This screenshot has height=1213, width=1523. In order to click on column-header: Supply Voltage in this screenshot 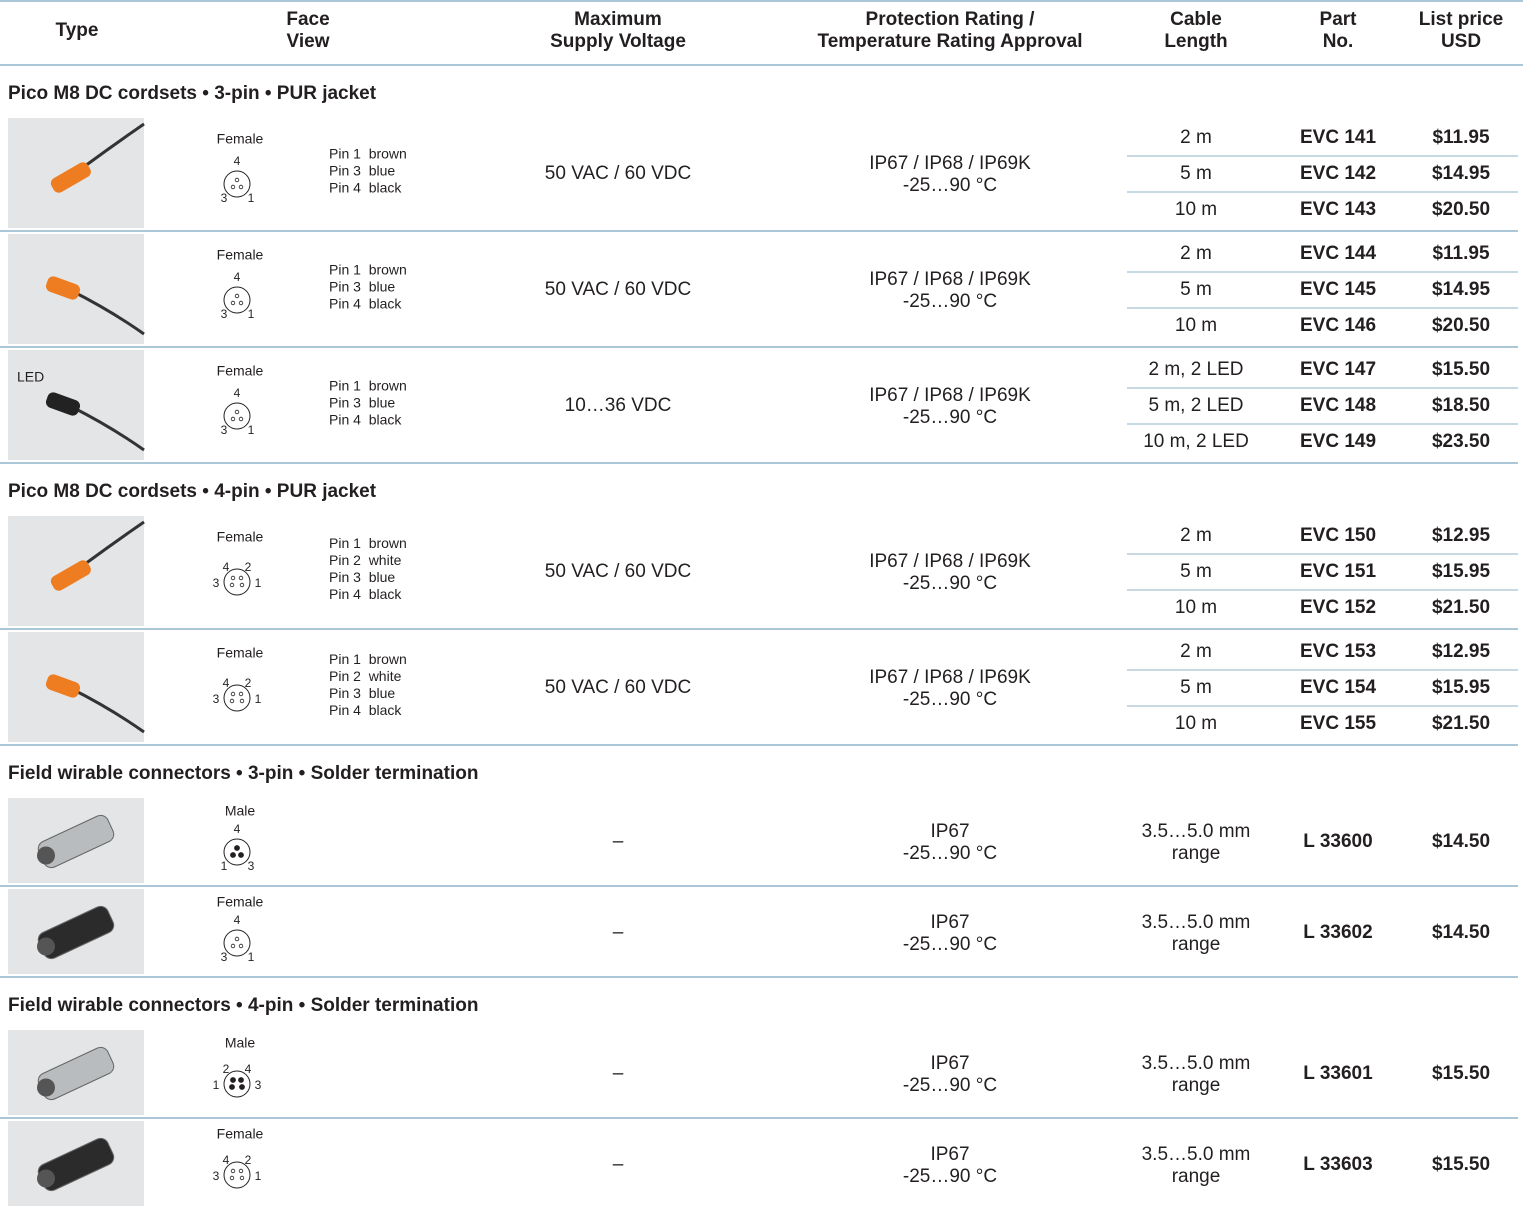, I will do `click(618, 41)`.